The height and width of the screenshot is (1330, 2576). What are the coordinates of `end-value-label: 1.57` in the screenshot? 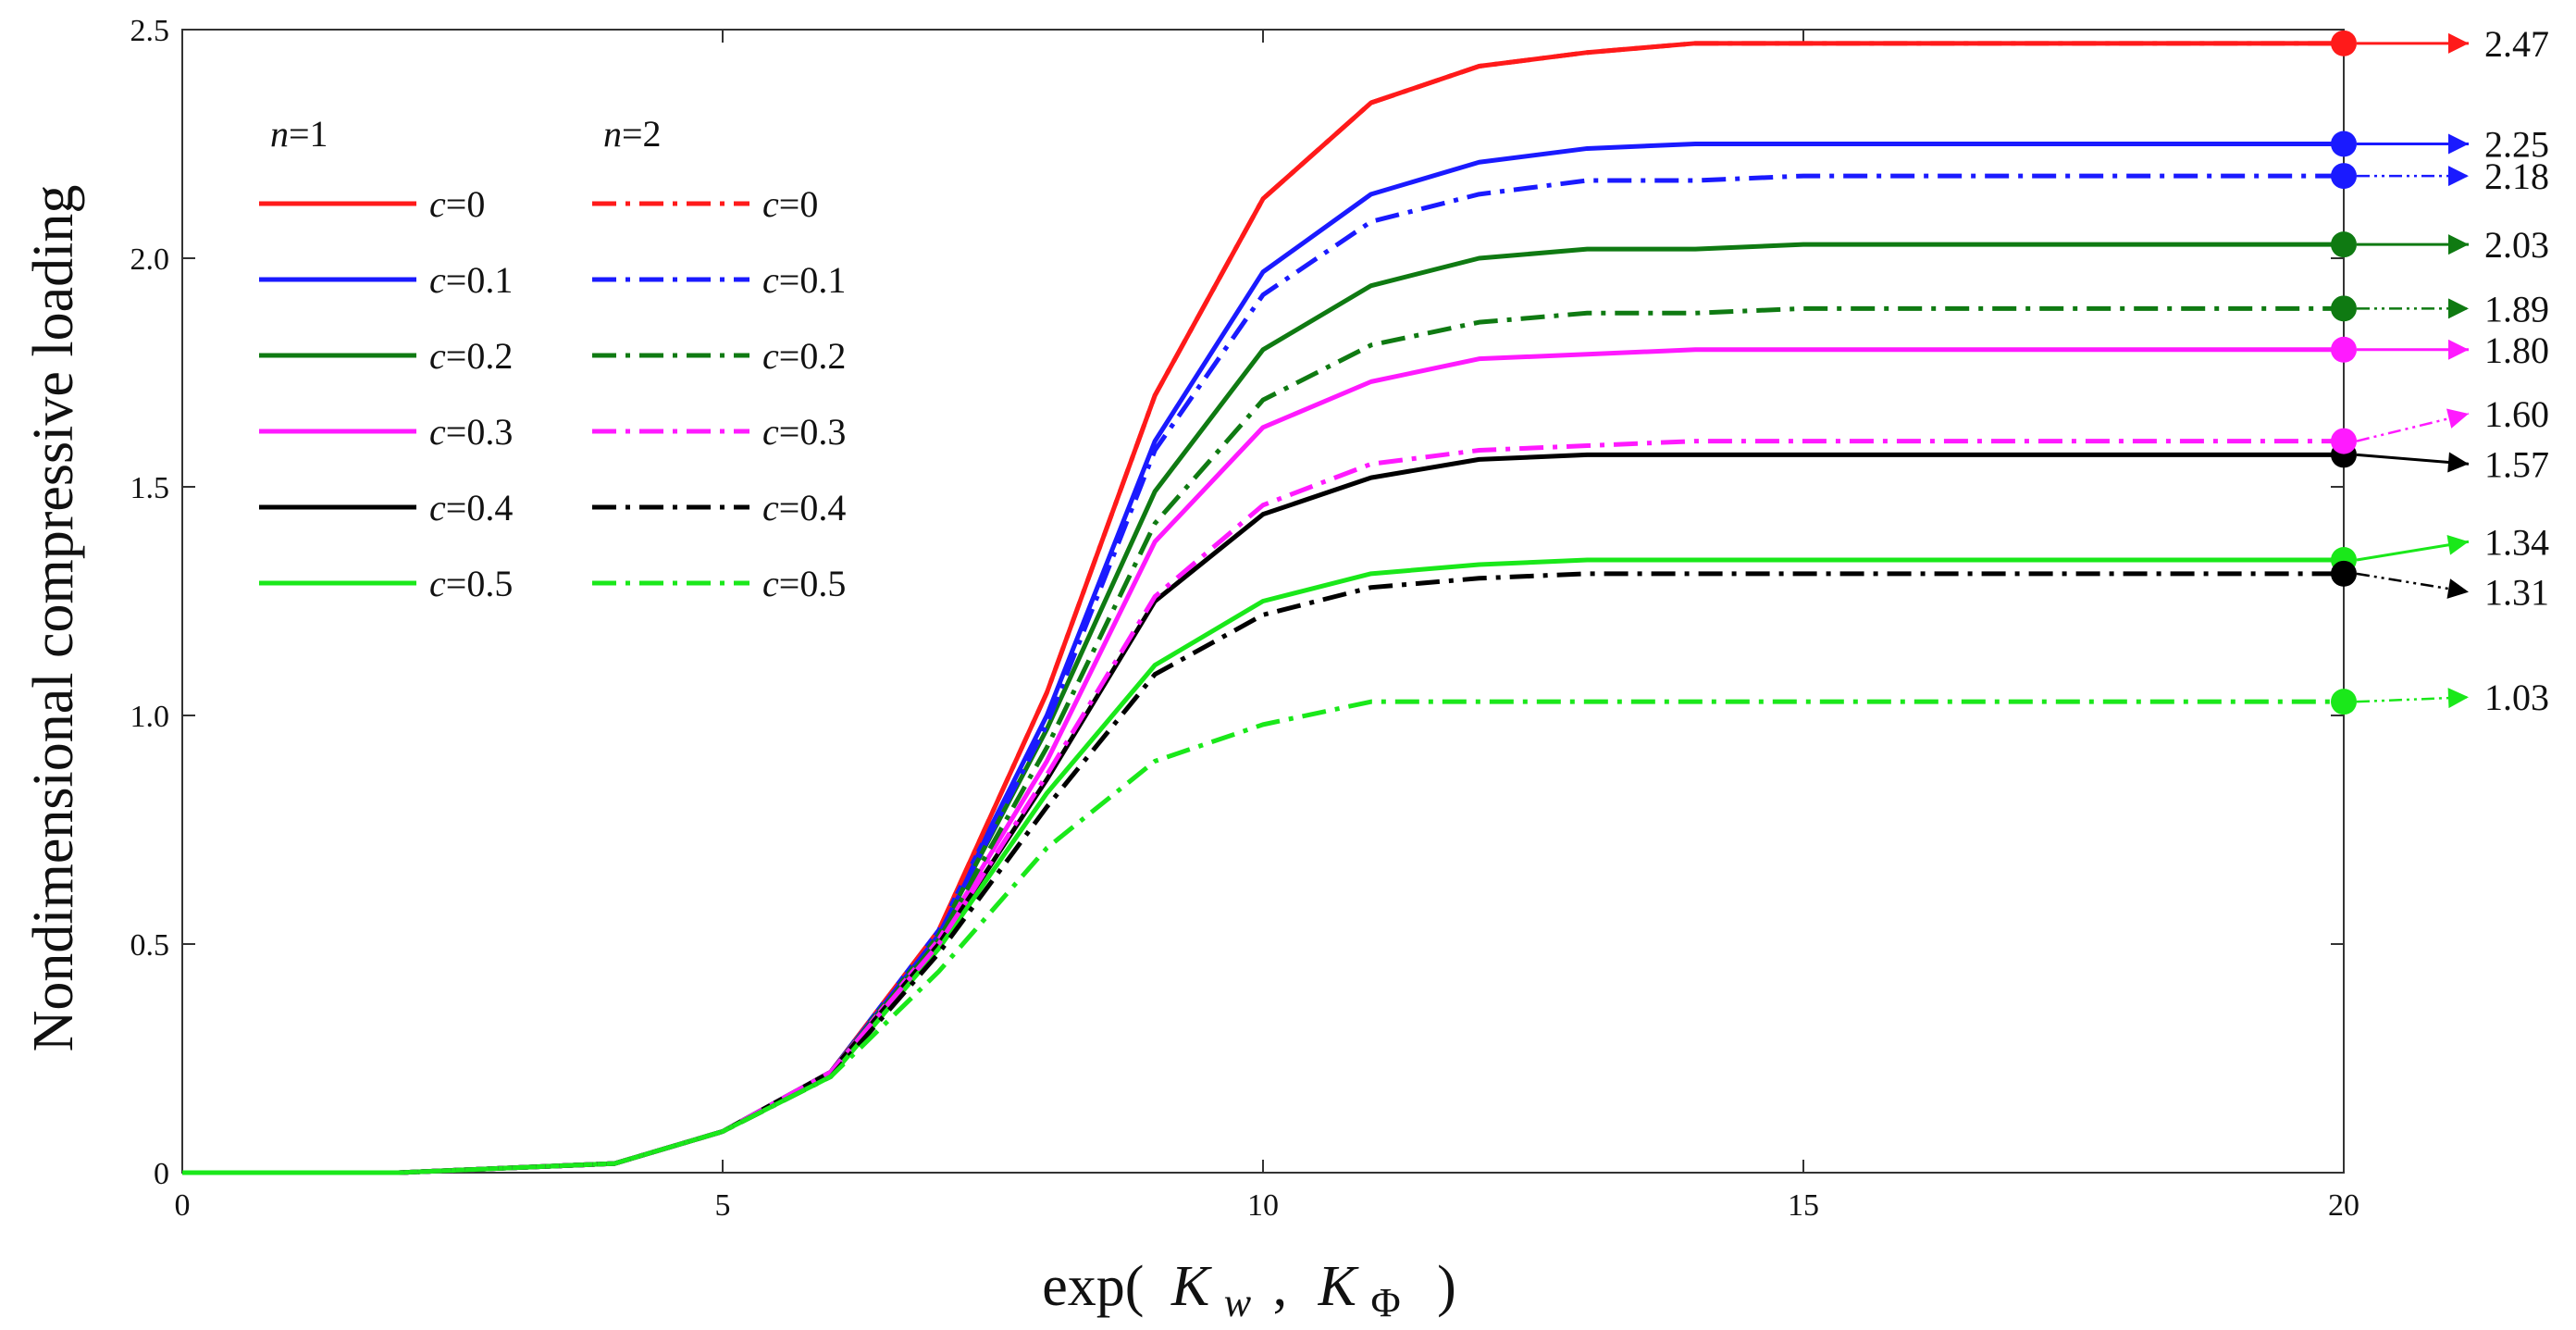 It's located at (2516, 464).